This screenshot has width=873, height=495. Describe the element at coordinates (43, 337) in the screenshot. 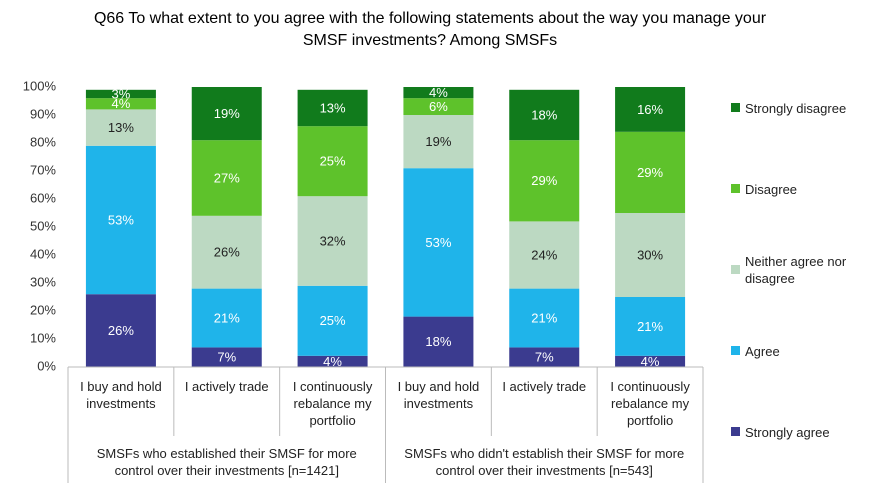

I see `y-tick-label: 10%` at that location.